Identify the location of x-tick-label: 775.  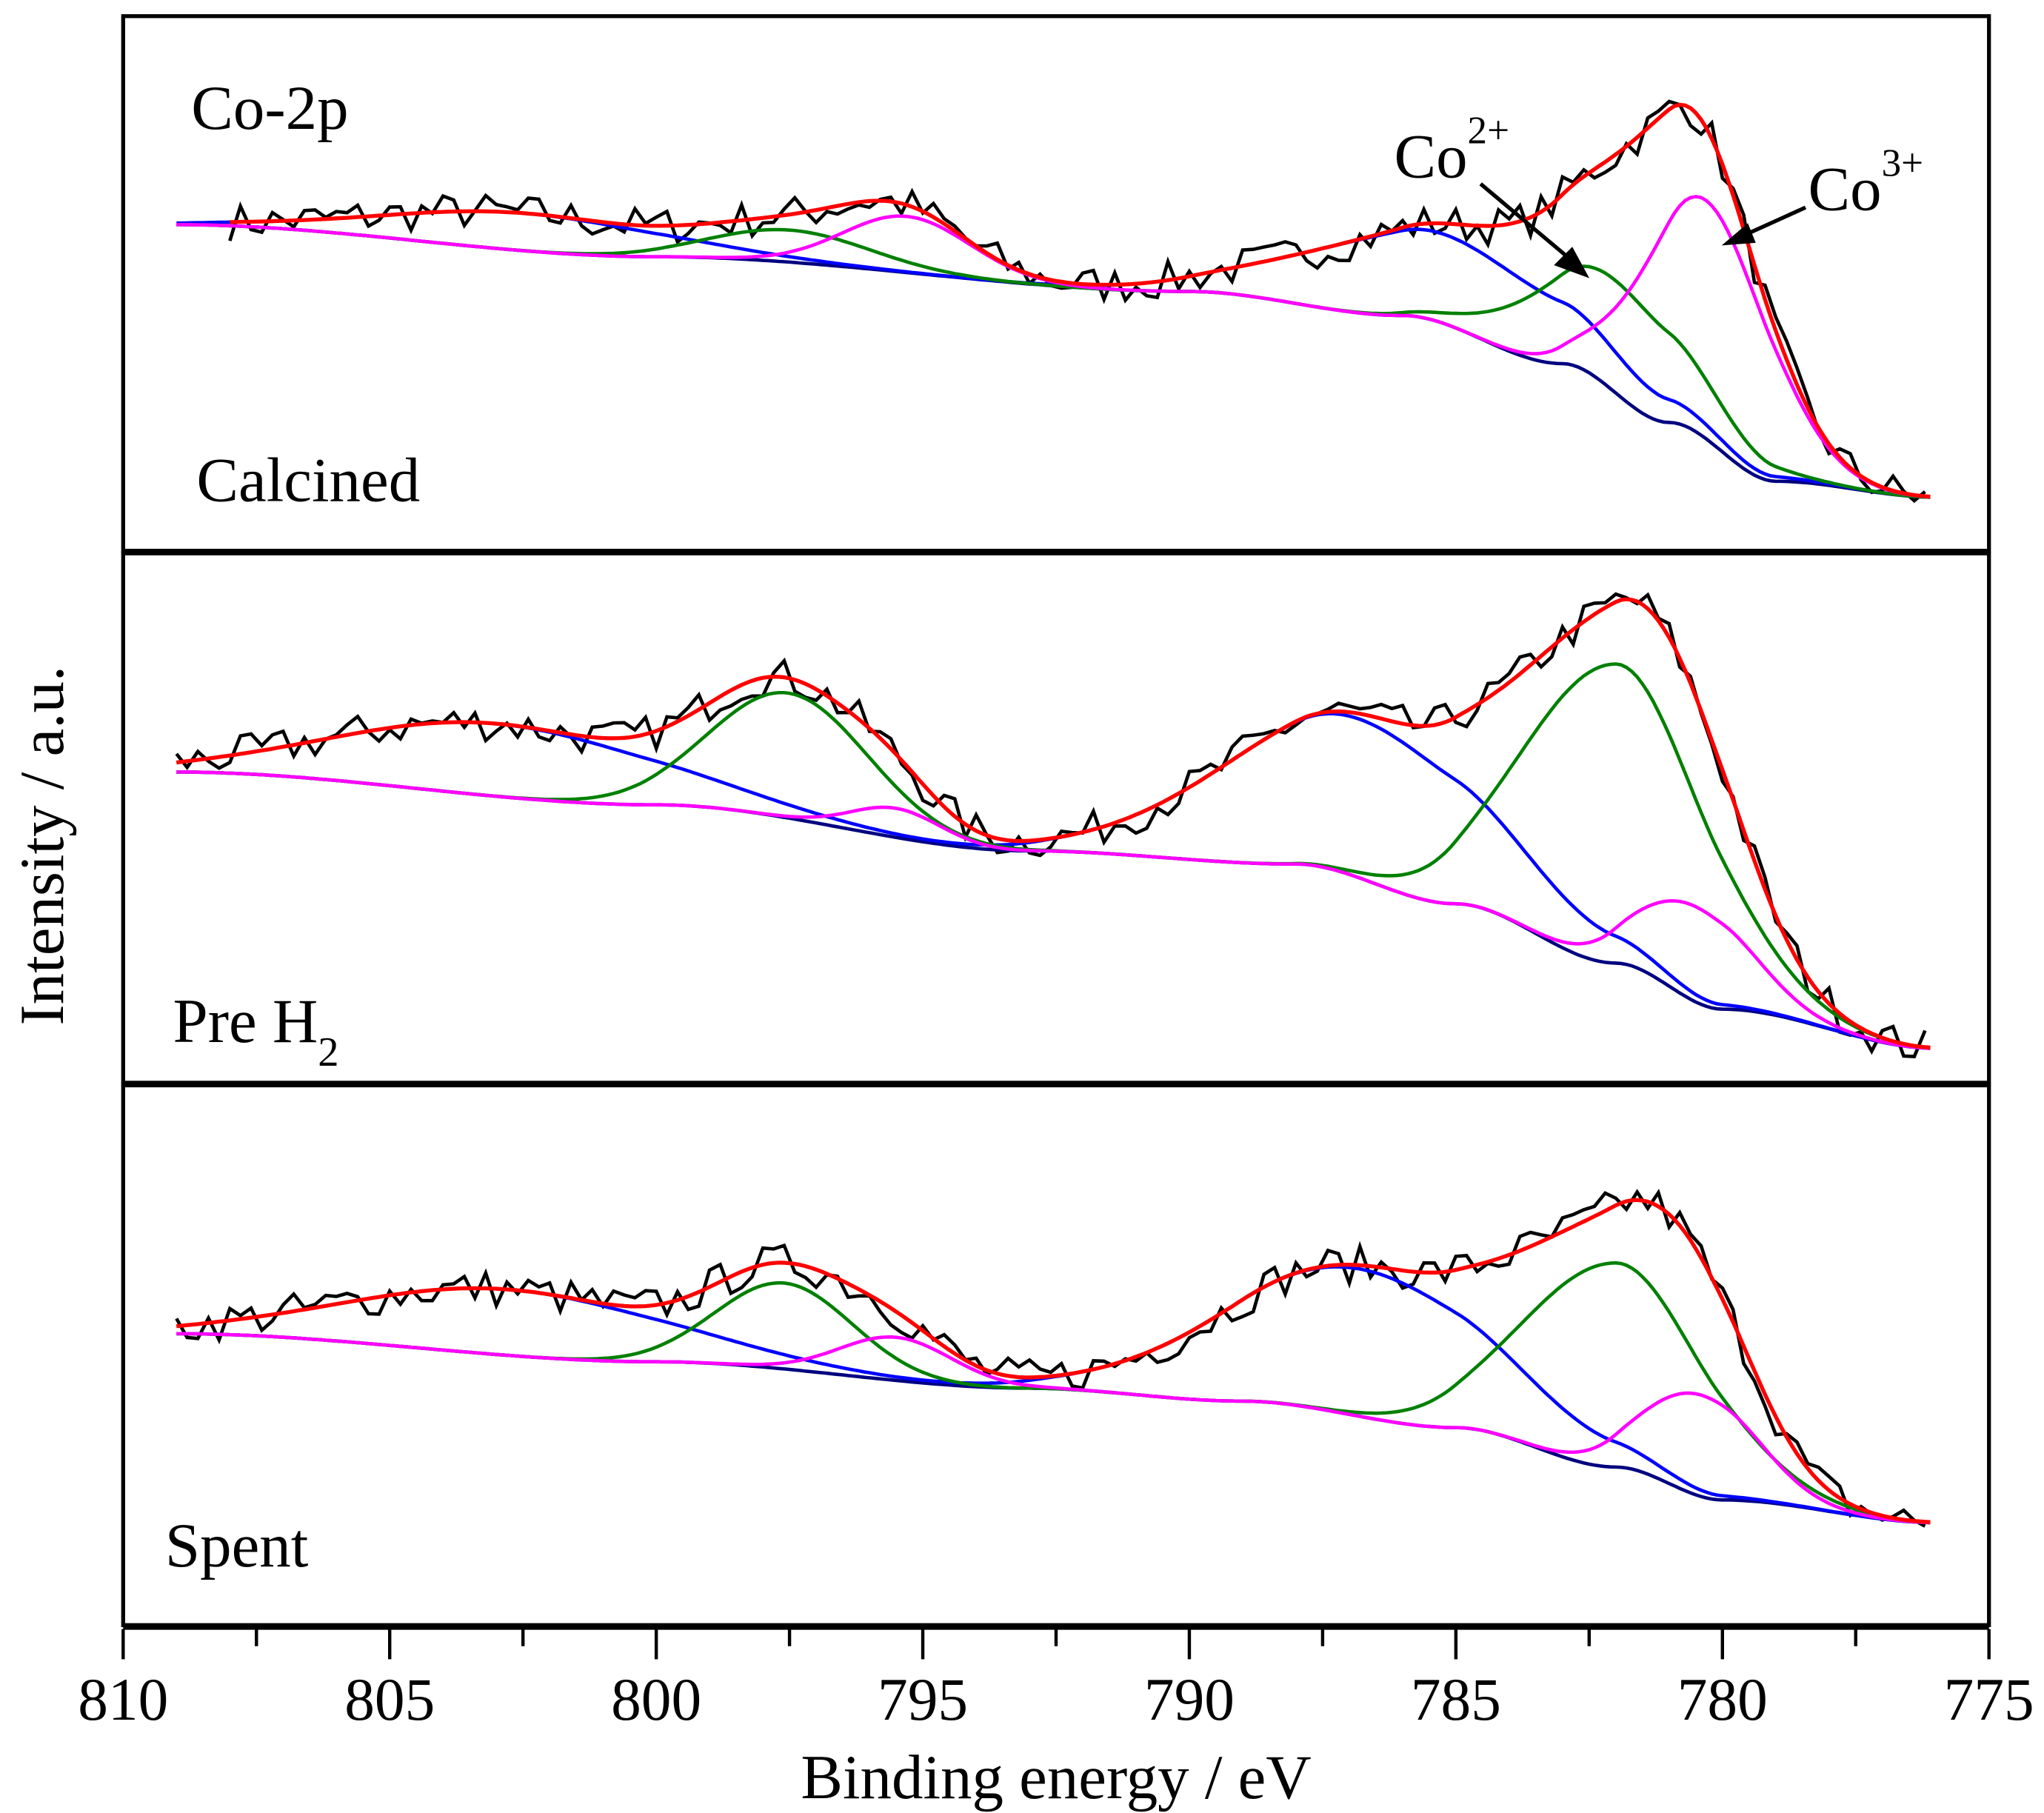
(1989, 1699).